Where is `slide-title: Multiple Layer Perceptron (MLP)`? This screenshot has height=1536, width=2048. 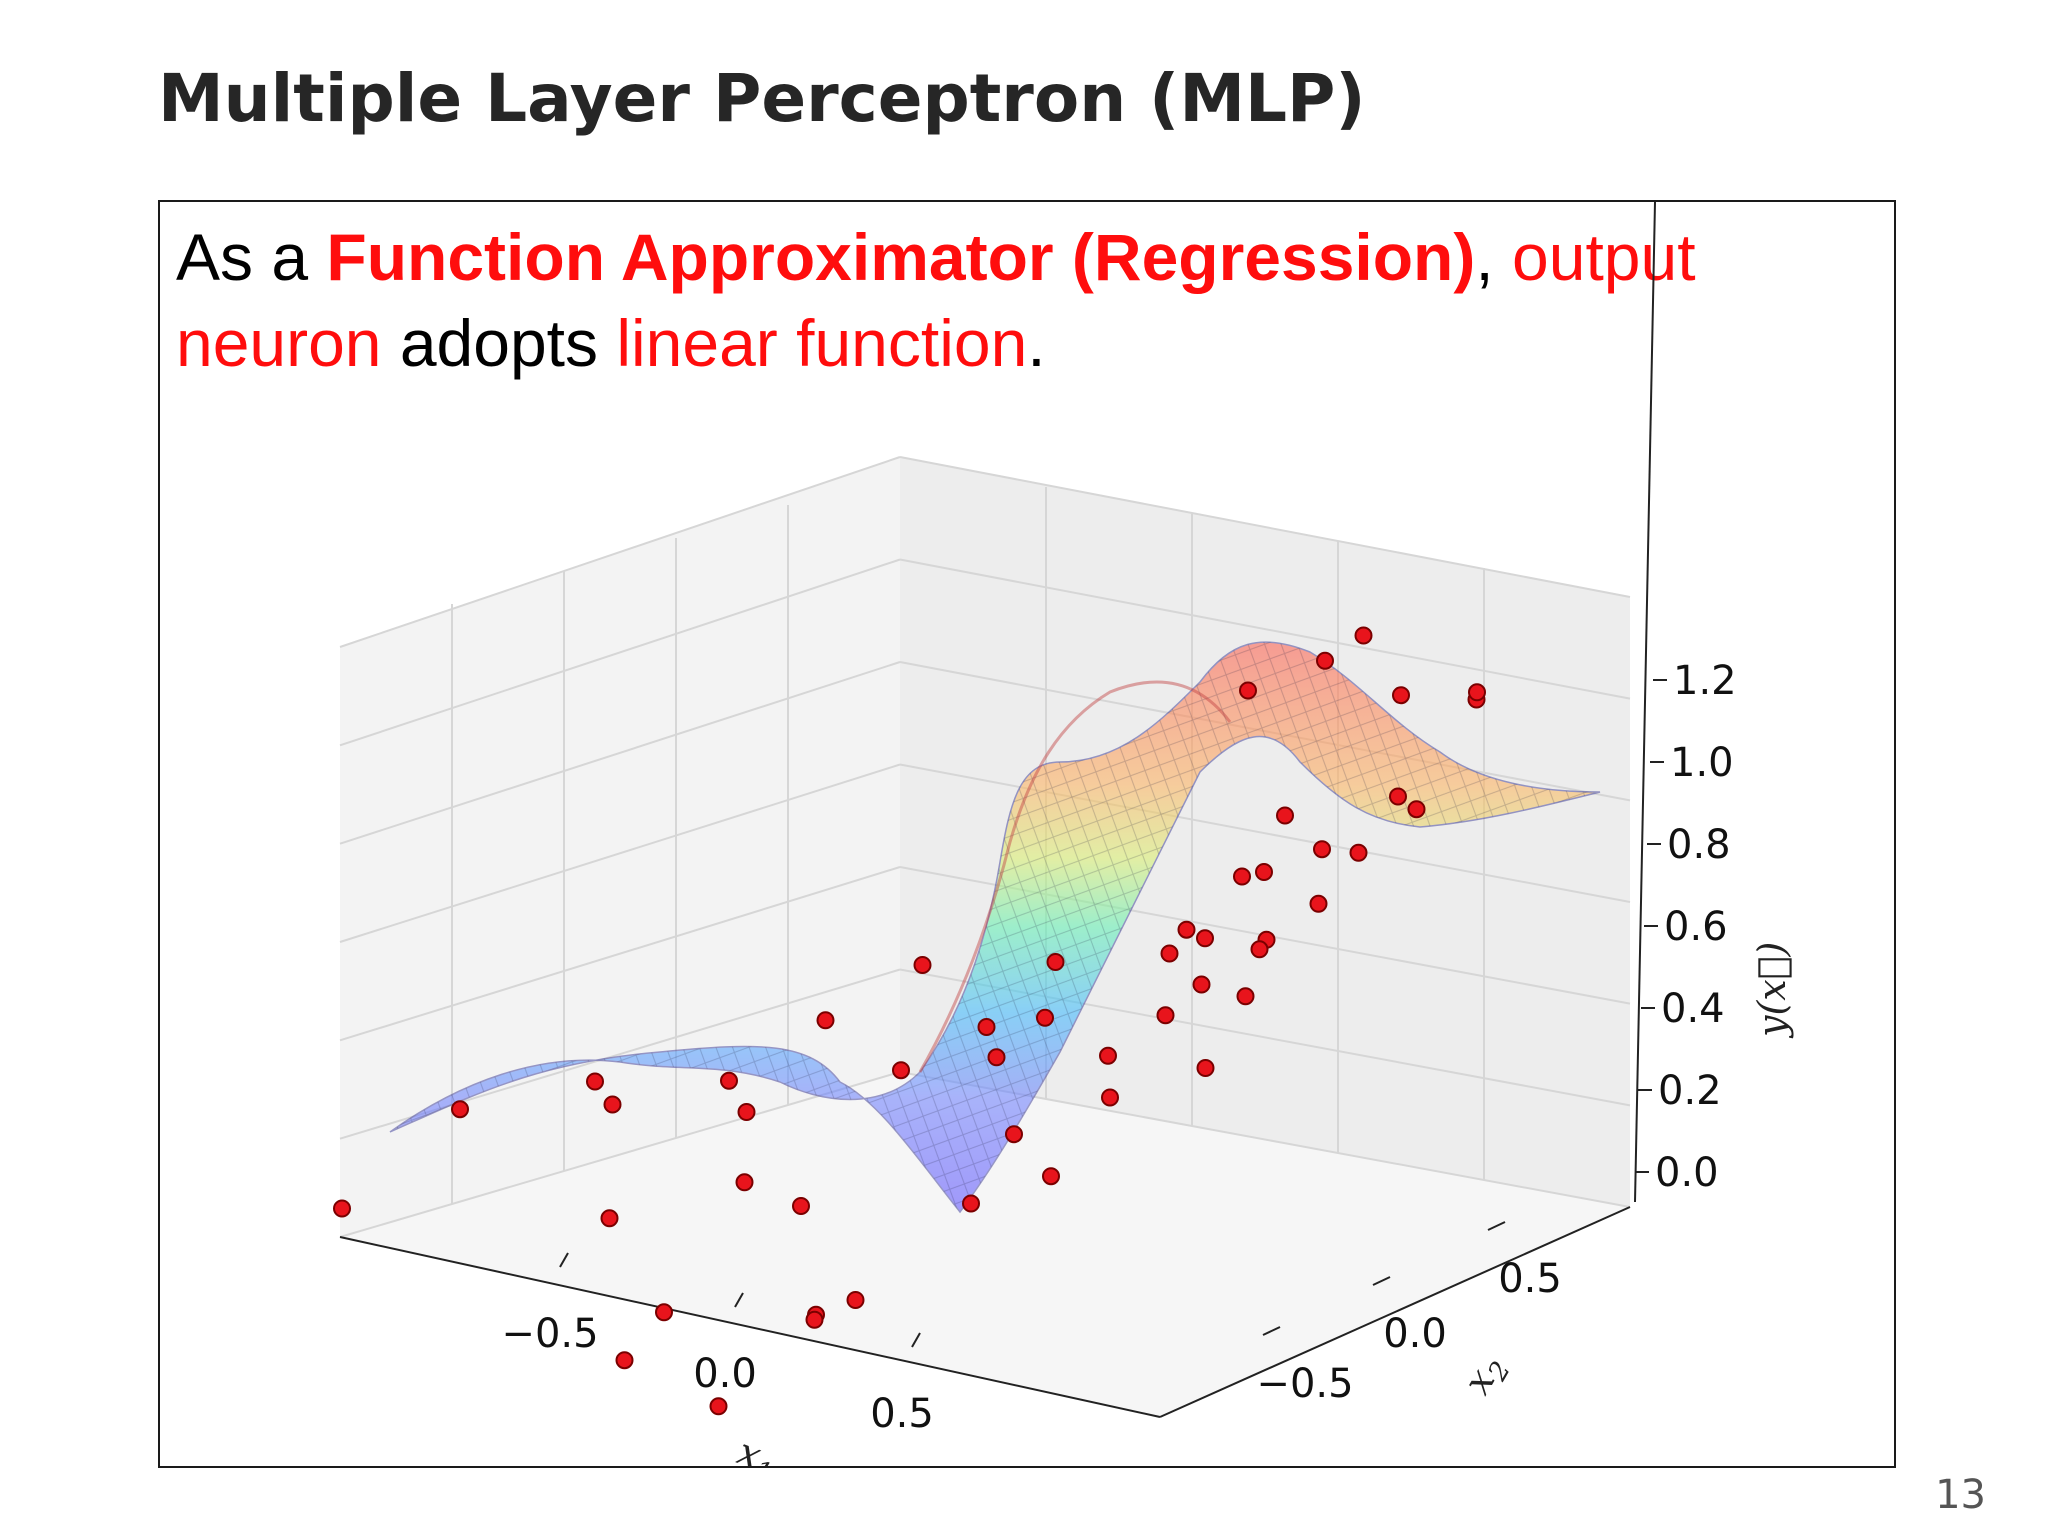 slide-title: Multiple Layer Perceptron (MLP) is located at coordinates (762, 98).